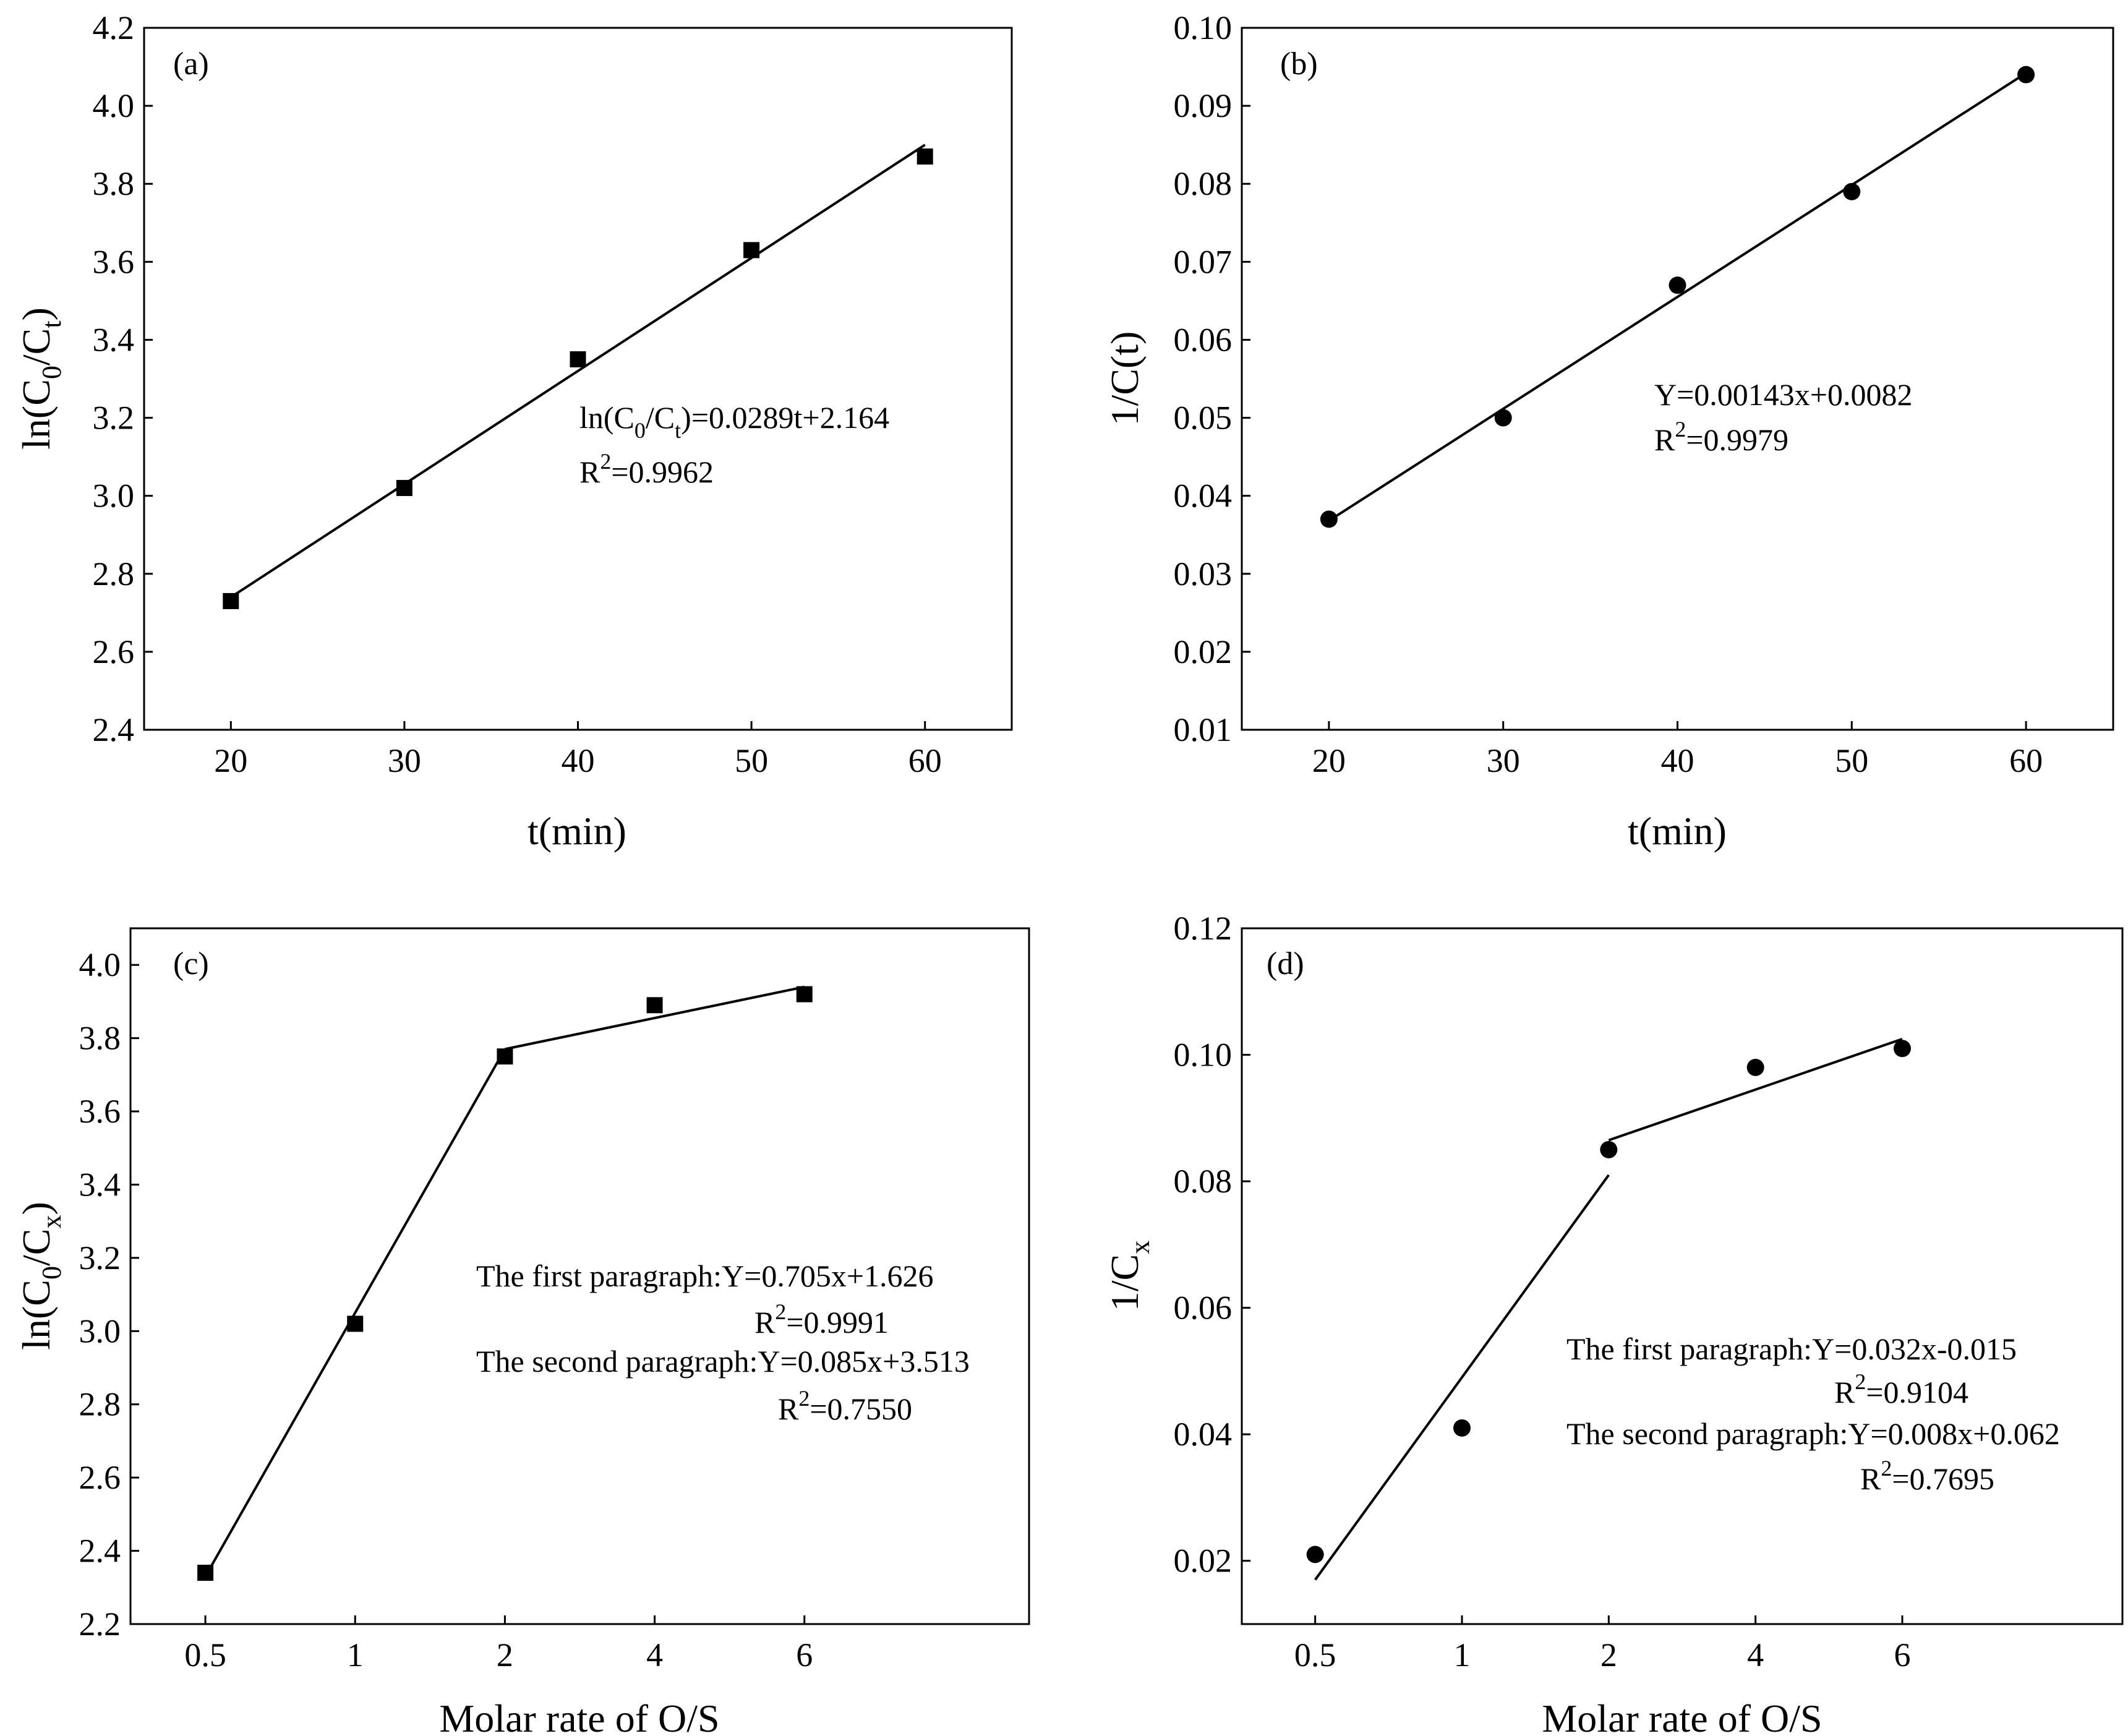  What do you see at coordinates (1608, 1655) in the screenshot?
I see `panel-d-x-tick-label: 2` at bounding box center [1608, 1655].